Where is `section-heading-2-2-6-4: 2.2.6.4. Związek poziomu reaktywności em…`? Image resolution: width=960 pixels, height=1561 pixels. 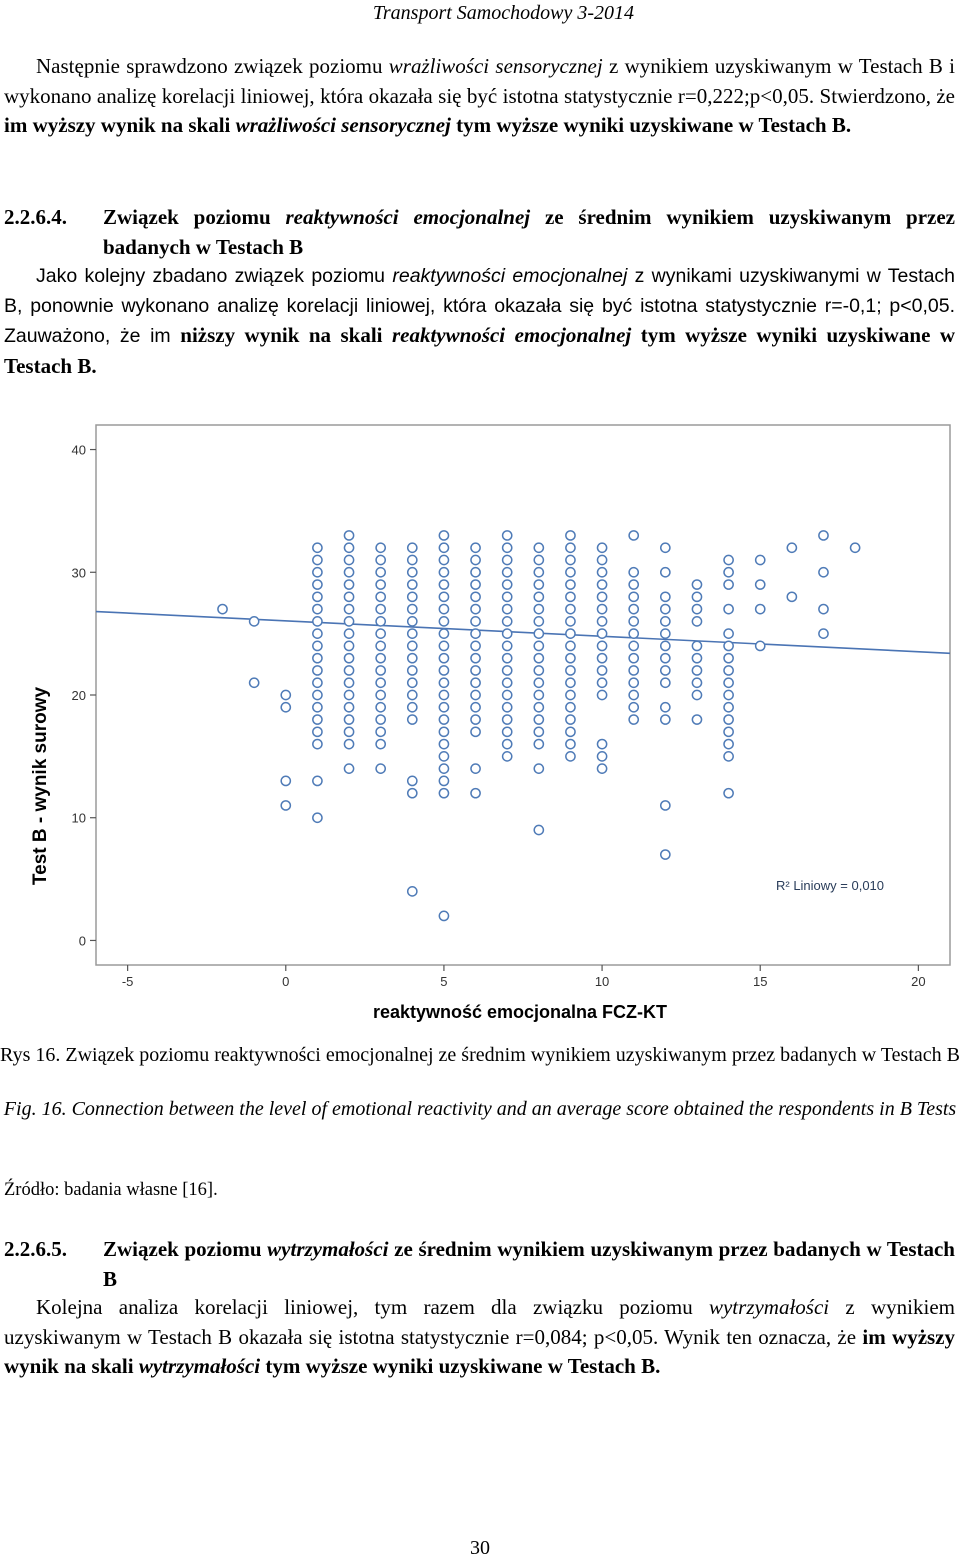
section-heading-2-2-6-4: 2.2.6.4. Związek poziomu reaktywności em… is located at coordinates (479, 232).